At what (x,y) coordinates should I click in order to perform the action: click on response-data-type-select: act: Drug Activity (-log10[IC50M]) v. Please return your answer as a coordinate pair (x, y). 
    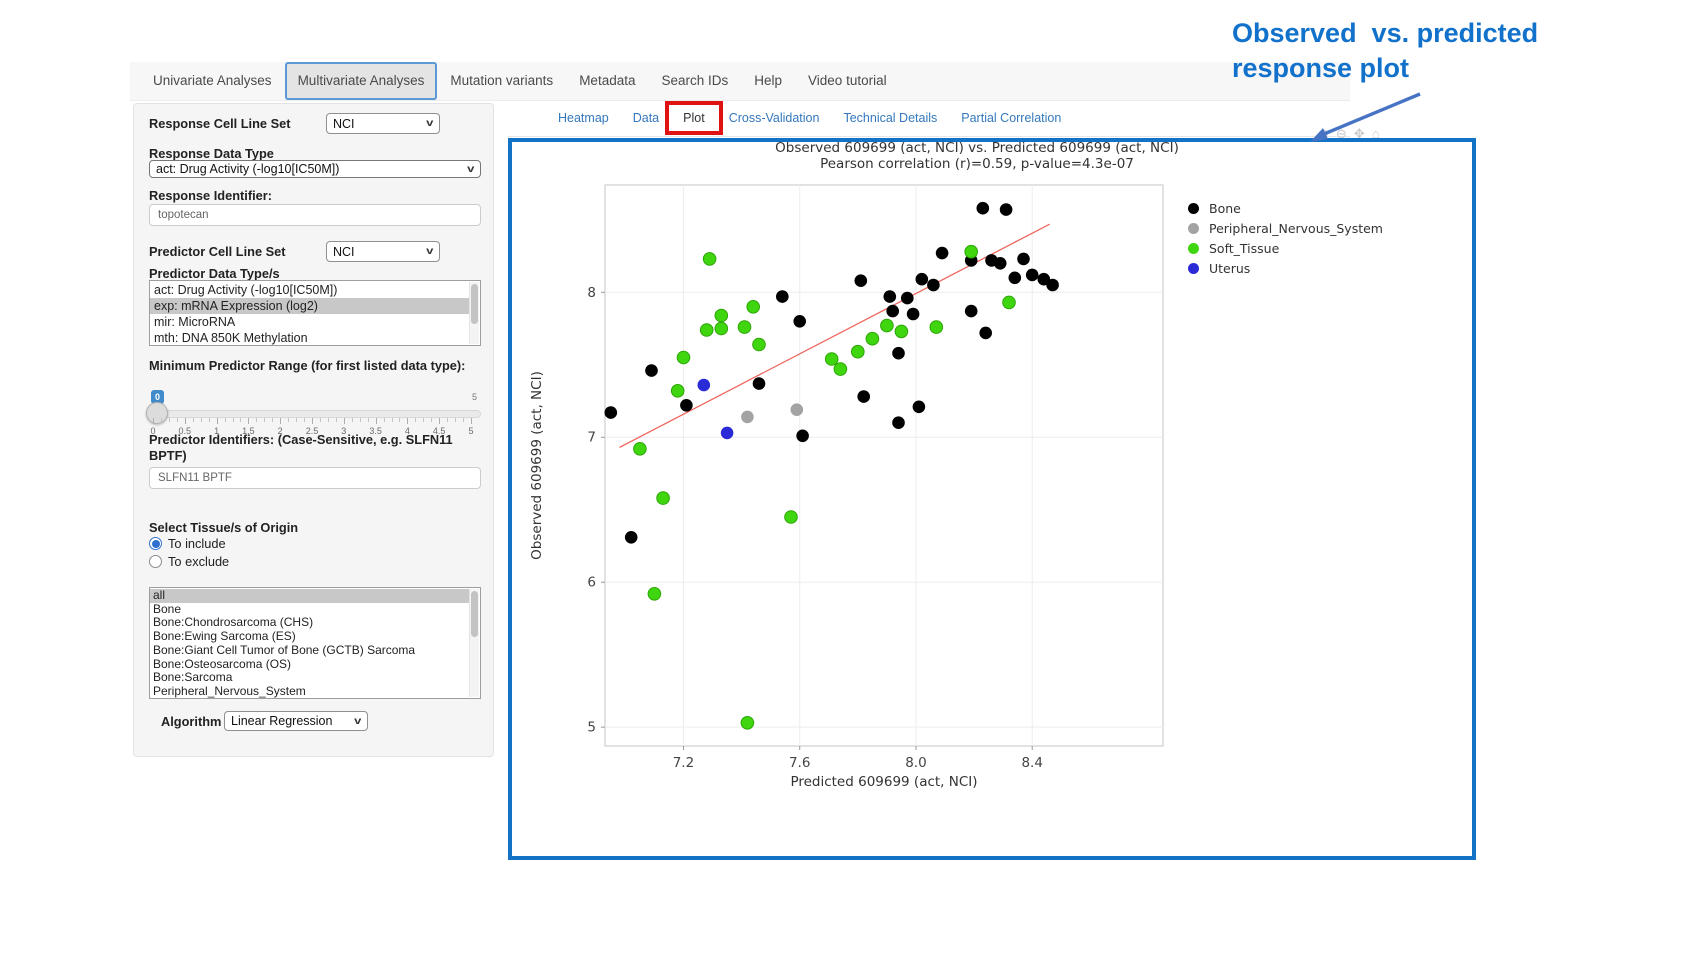
    Looking at the image, I should click on (315, 169).